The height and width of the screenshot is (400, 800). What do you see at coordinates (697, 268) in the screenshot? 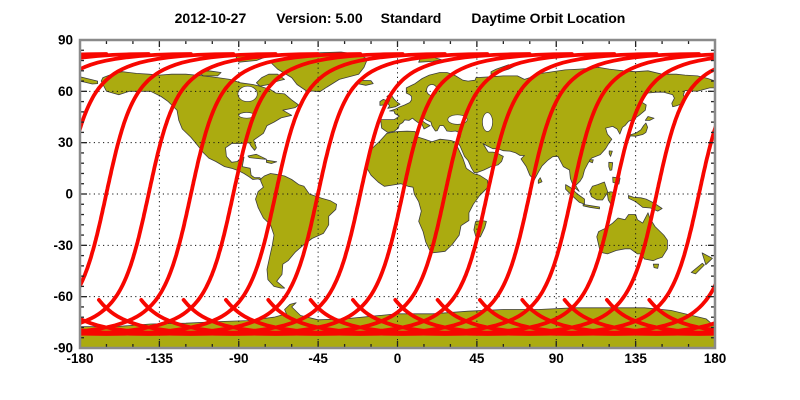
I see `land-nz-south` at bounding box center [697, 268].